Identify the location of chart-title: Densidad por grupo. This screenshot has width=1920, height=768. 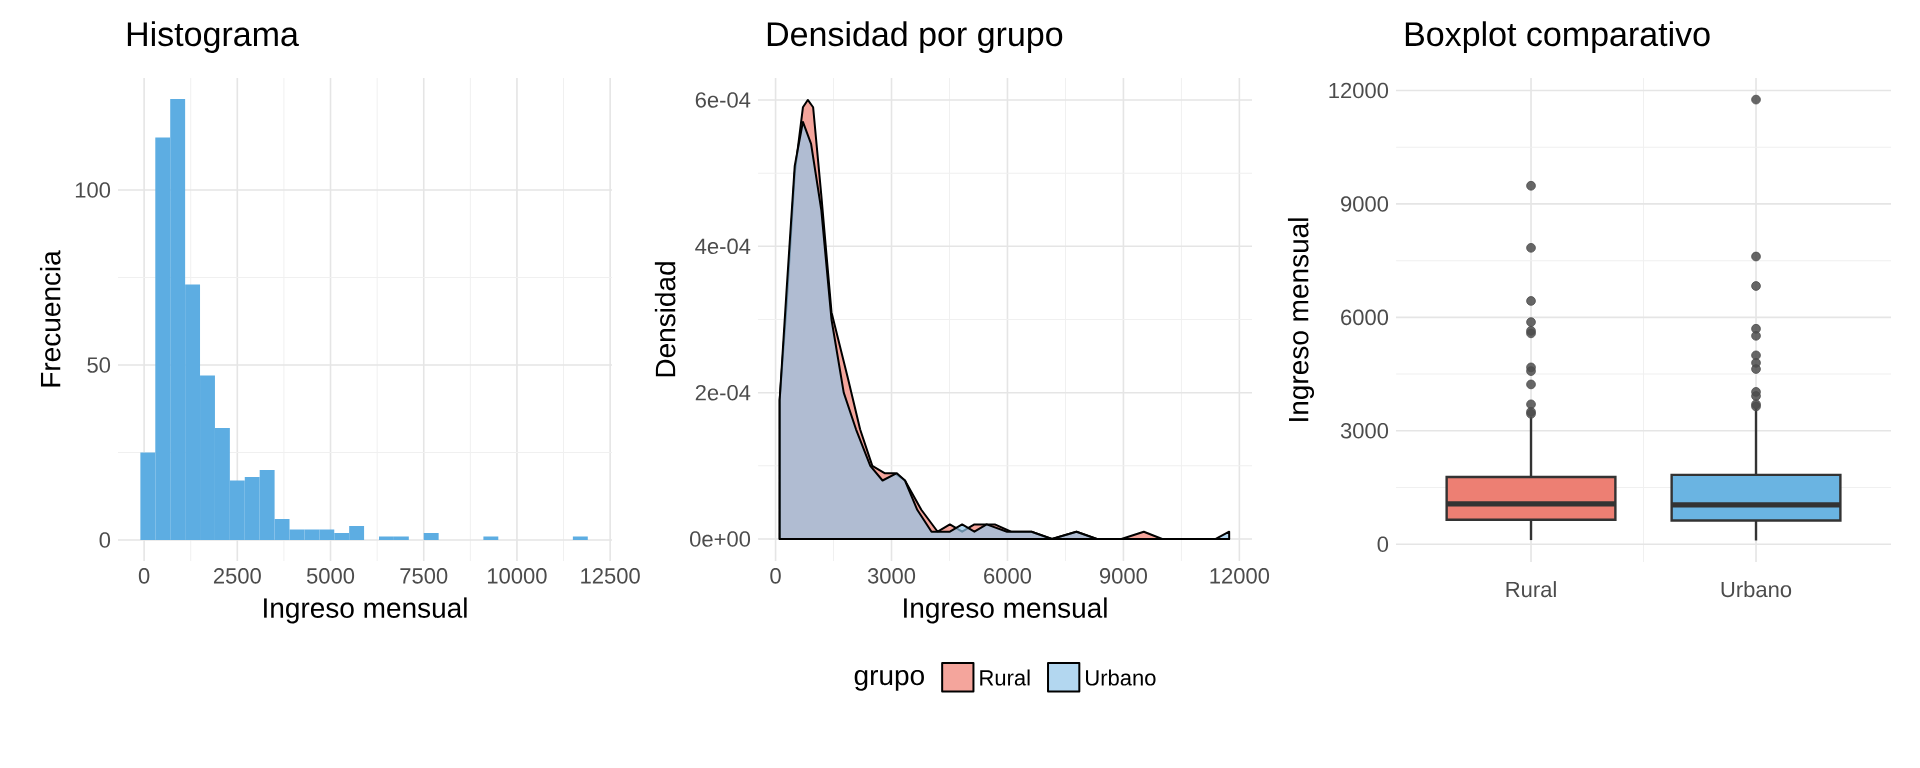
(915, 37).